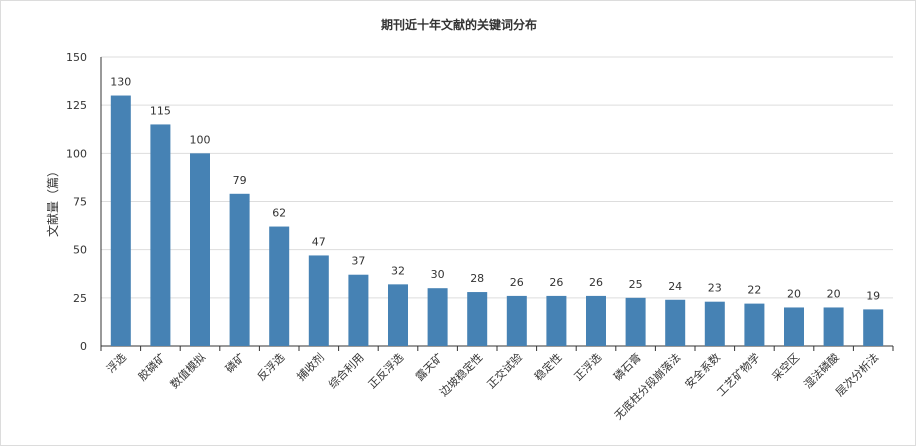 The height and width of the screenshot is (447, 916). I want to click on data-label: 32, so click(398, 270).